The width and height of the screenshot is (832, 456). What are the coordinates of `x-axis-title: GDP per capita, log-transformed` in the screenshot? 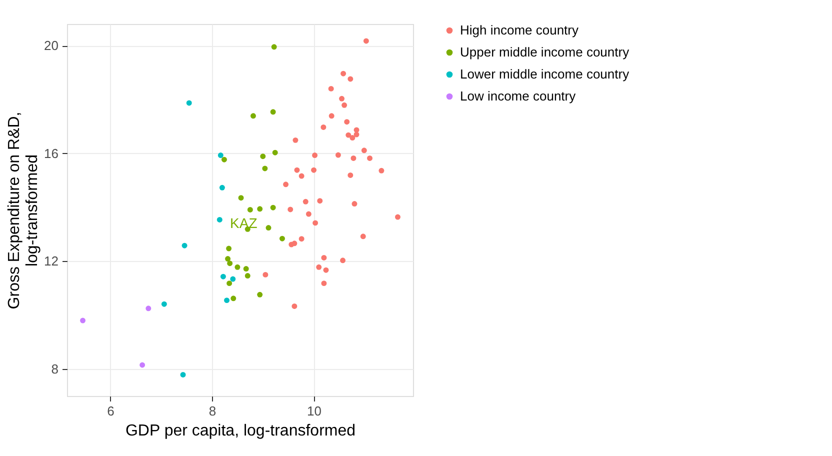 It's located at (240, 431).